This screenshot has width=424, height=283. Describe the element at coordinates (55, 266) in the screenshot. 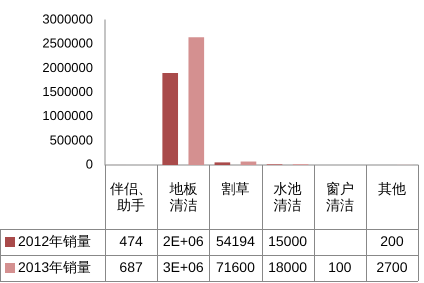

I see `legend-label: 2013年销量` at that location.